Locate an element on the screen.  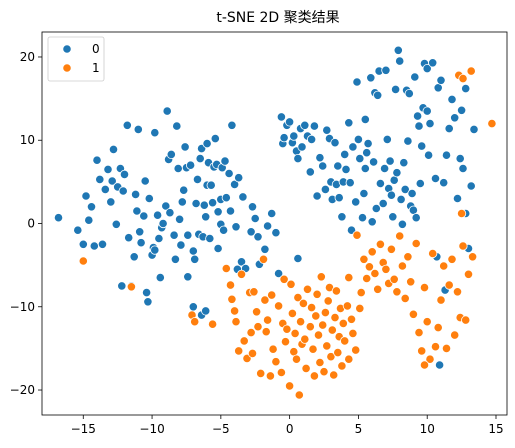
y-tick-label-0: −20 is located at coordinates (22, 390).